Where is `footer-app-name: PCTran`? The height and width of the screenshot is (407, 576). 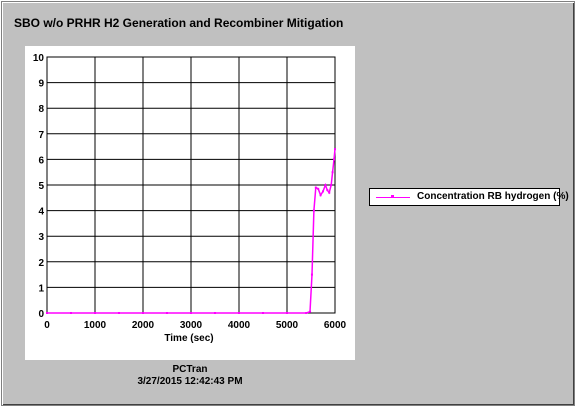 footer-app-name: PCTran is located at coordinates (190, 369).